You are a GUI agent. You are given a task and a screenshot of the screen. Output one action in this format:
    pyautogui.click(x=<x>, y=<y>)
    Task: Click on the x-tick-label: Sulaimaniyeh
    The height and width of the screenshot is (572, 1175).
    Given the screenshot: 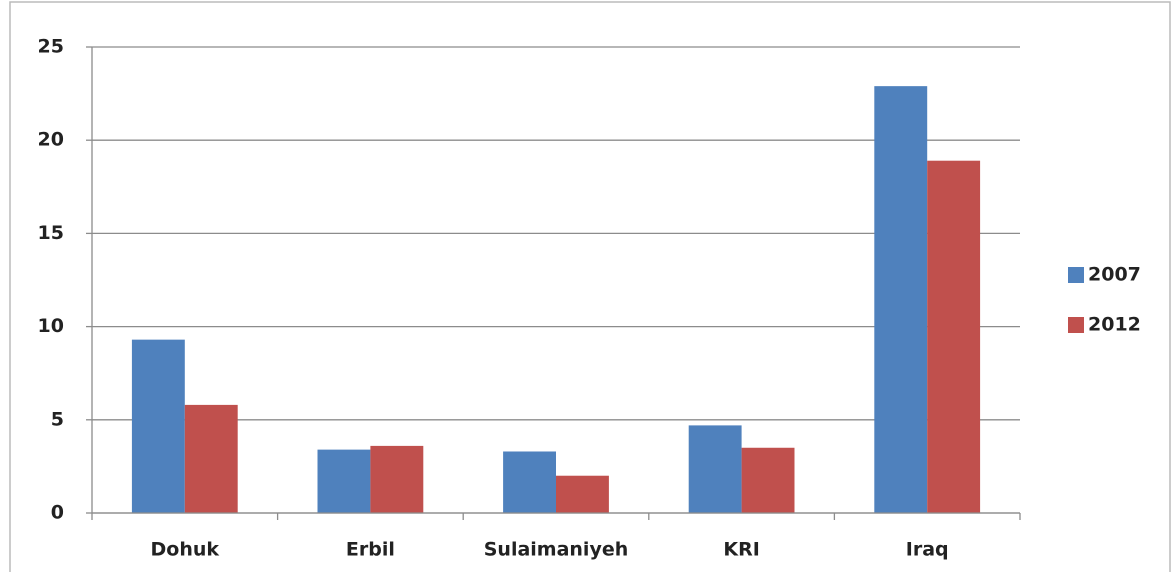 What is the action you would take?
    pyautogui.click(x=556, y=550)
    